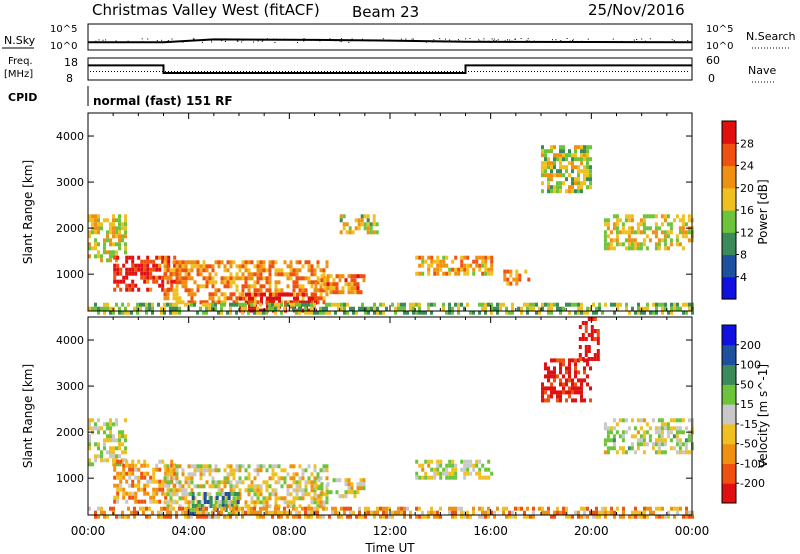 This screenshot has height=554, width=800. I want to click on nsearch-tick-top: 10^5, so click(719, 29).